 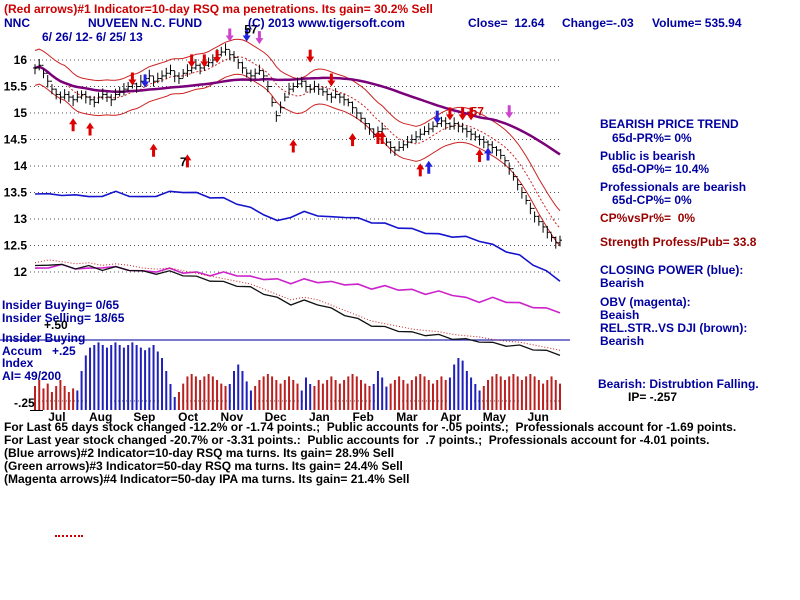 What do you see at coordinates (21, 219) in the screenshot?
I see `svg-text: 13` at bounding box center [21, 219].